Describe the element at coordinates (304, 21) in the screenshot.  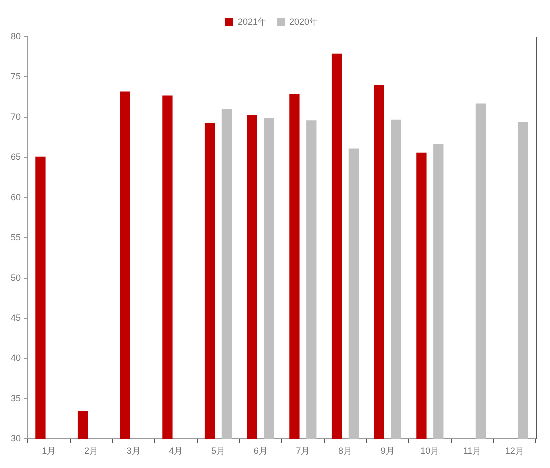
I see `legend-label: 2020年` at that location.